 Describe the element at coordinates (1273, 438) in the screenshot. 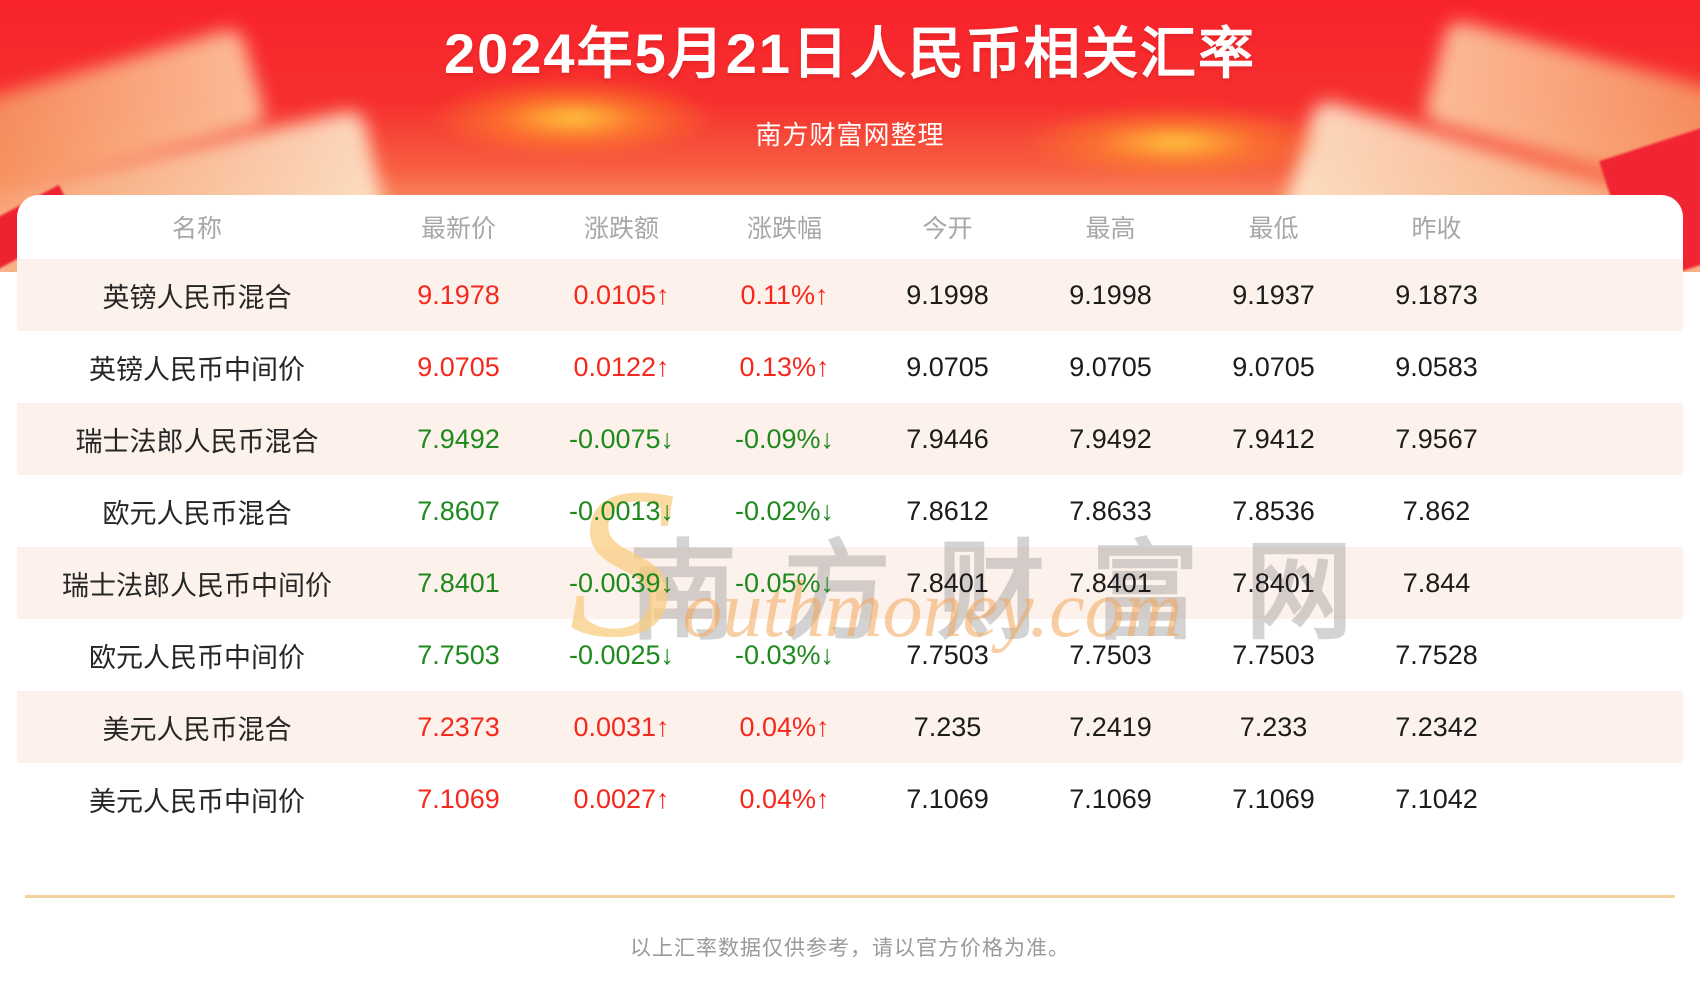

I see `cell-low: 7.9412` at that location.